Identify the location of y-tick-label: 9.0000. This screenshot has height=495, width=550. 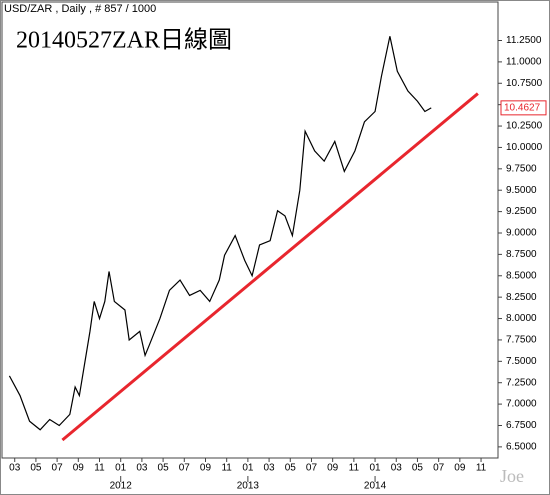
(521, 233).